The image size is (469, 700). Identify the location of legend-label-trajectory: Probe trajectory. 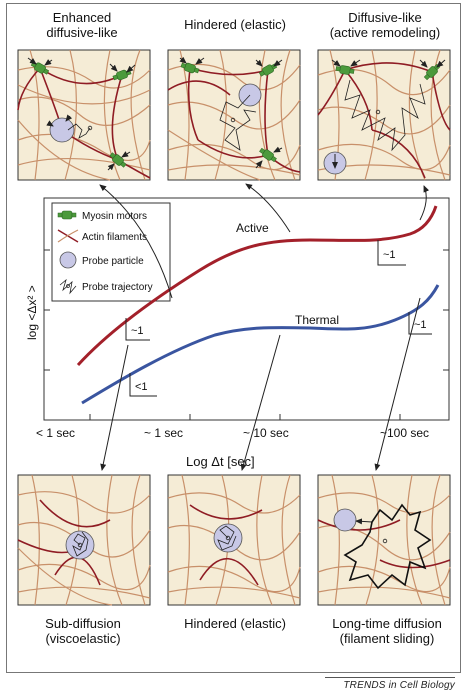
(117, 287).